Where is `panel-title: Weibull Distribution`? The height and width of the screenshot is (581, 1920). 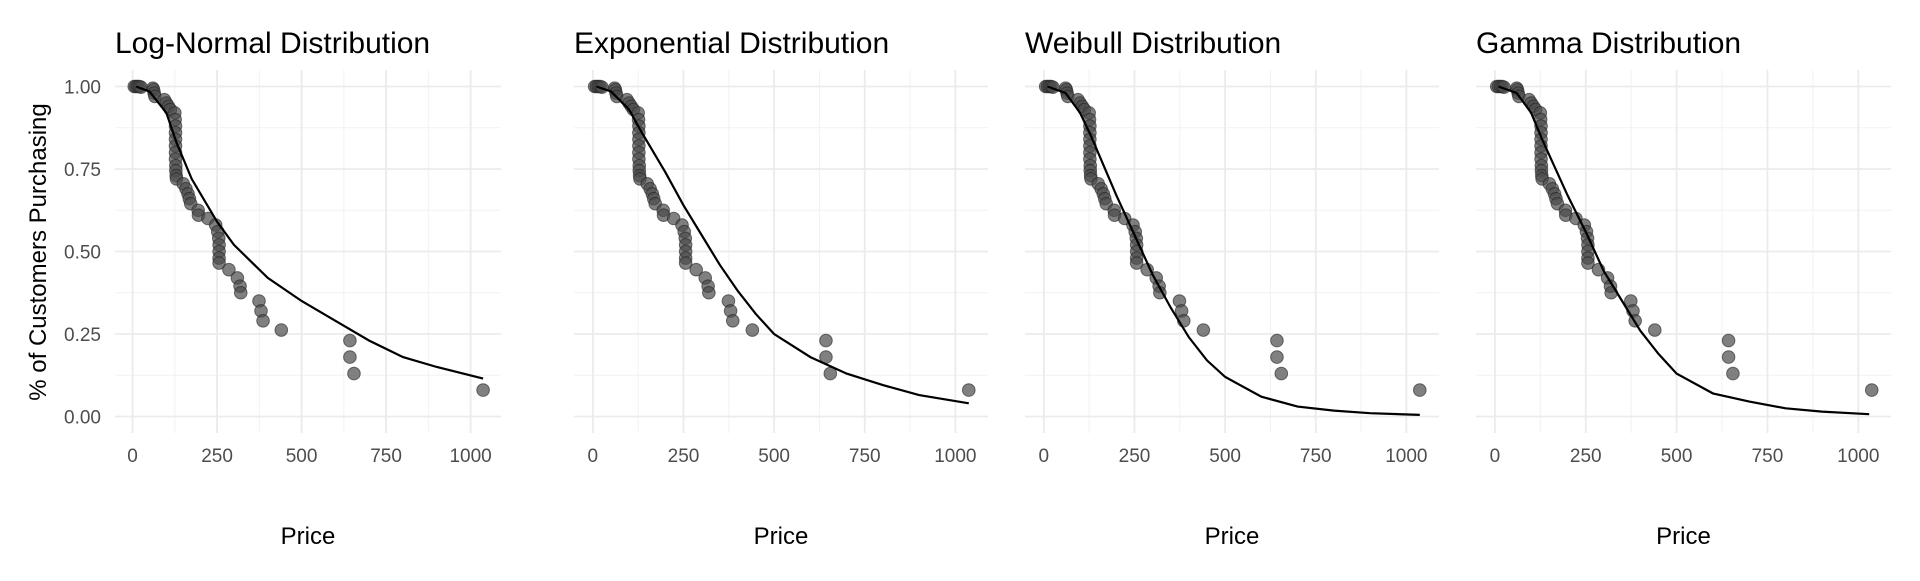 panel-title: Weibull Distribution is located at coordinates (1153, 43).